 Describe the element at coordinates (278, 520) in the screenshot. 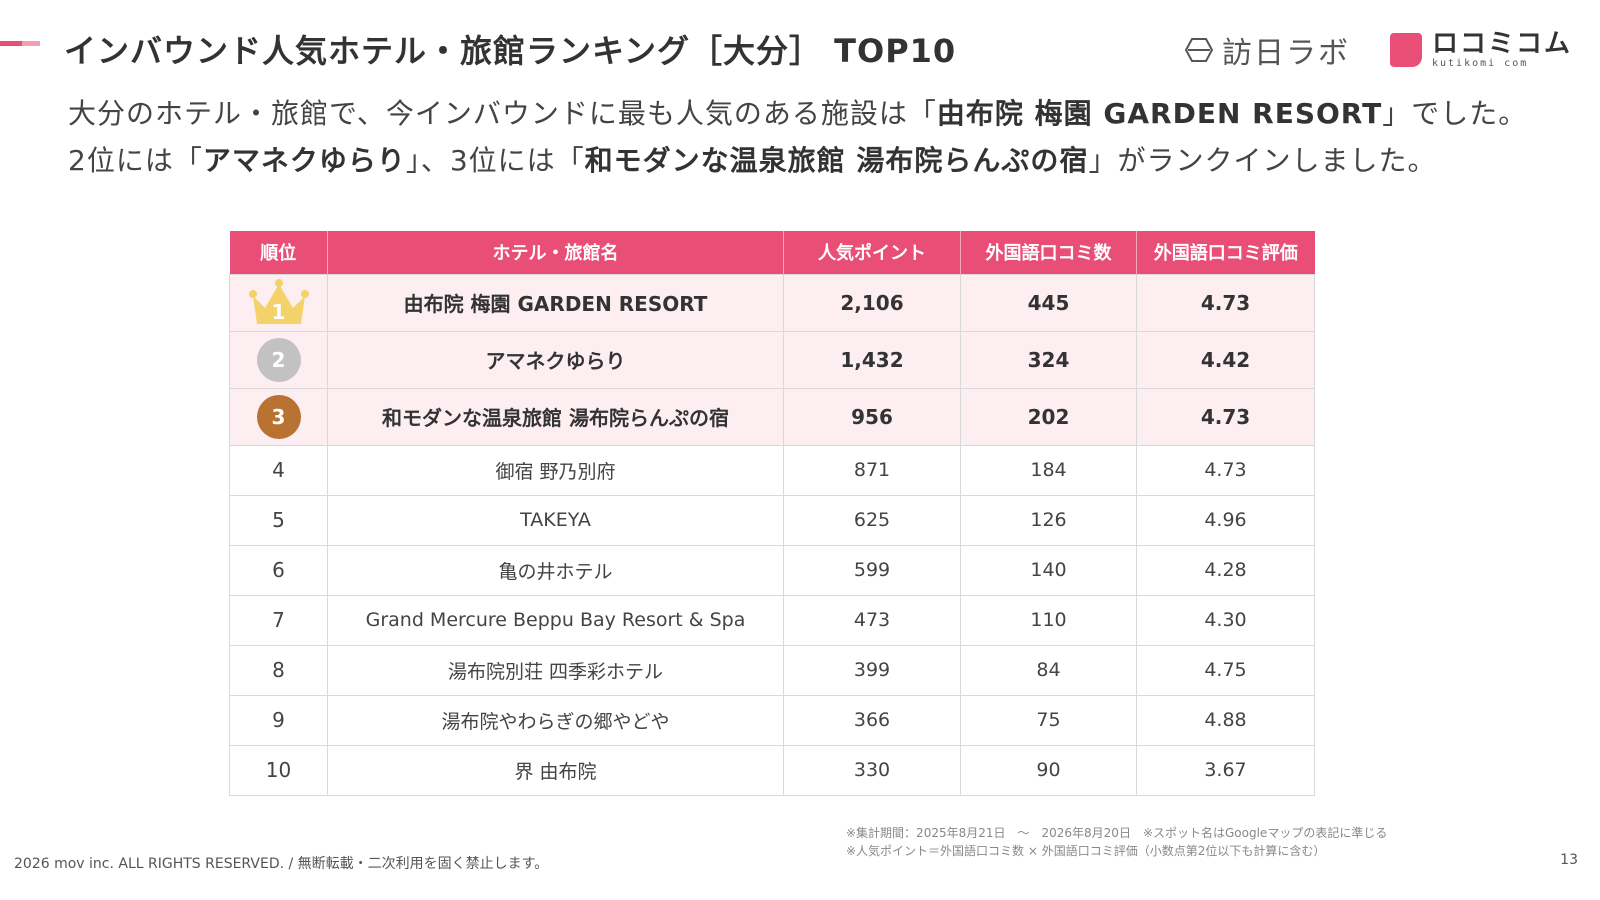

I see `rank-cell: 5` at that location.